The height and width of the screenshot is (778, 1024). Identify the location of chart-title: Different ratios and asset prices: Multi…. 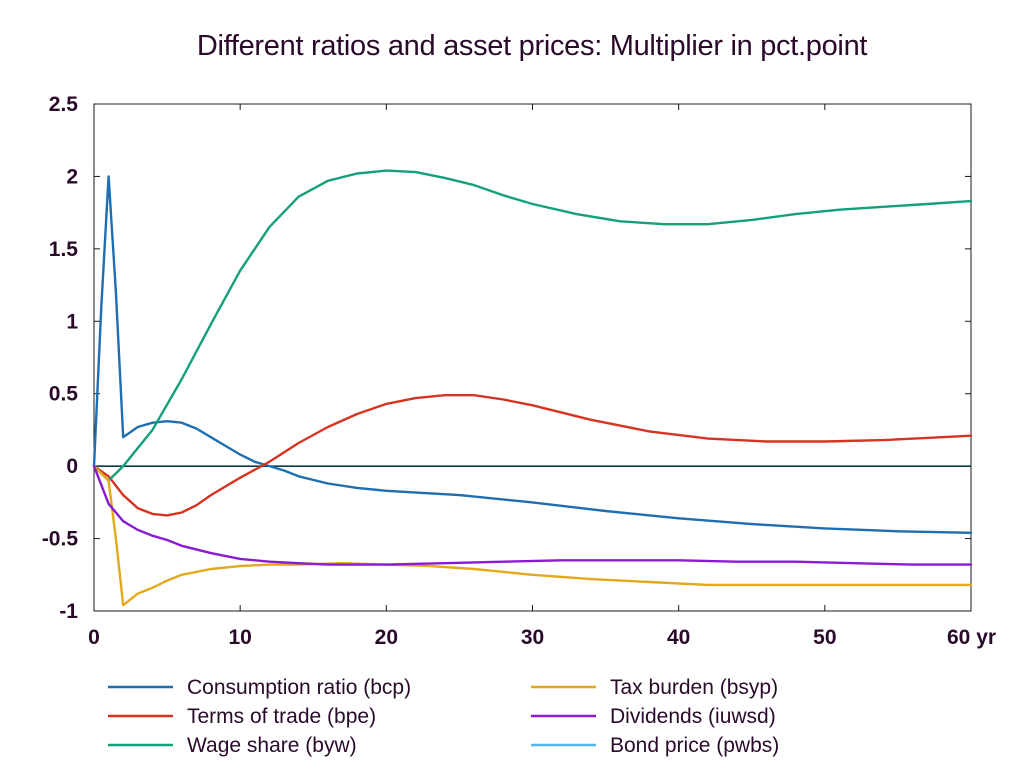
(532, 46).